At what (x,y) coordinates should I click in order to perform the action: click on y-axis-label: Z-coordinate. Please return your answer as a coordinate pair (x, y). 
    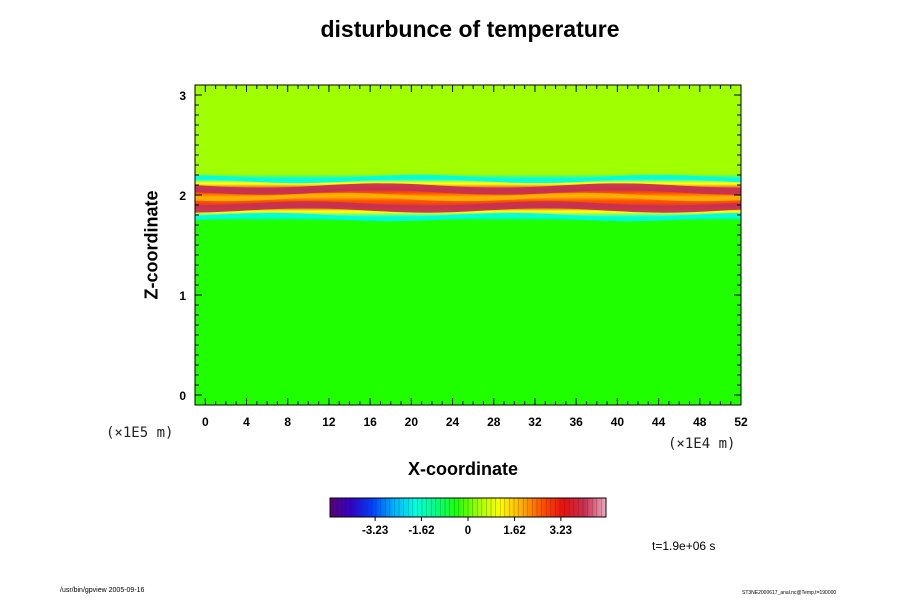
    Looking at the image, I should click on (151, 245).